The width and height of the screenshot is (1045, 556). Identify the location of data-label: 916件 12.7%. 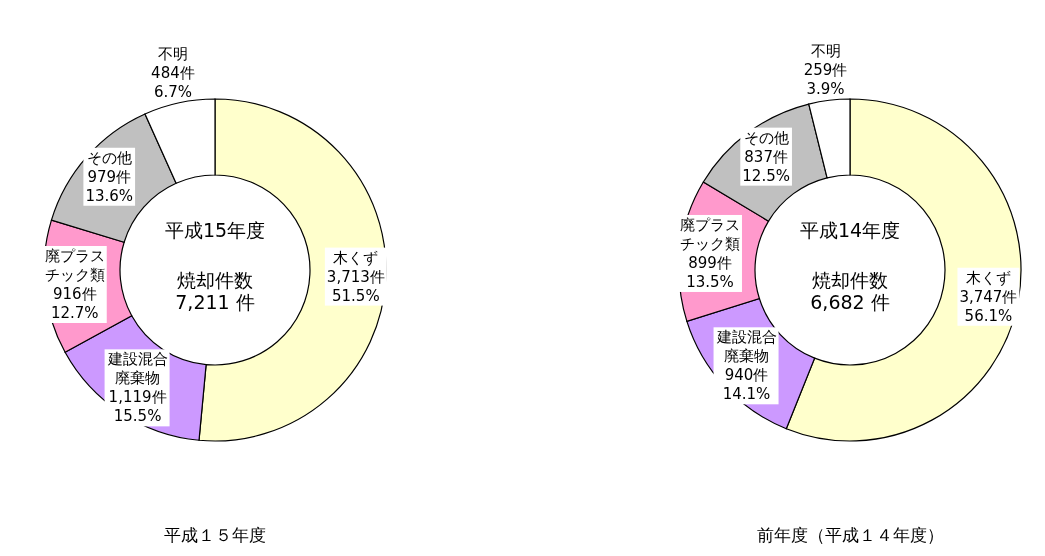
(74, 303).